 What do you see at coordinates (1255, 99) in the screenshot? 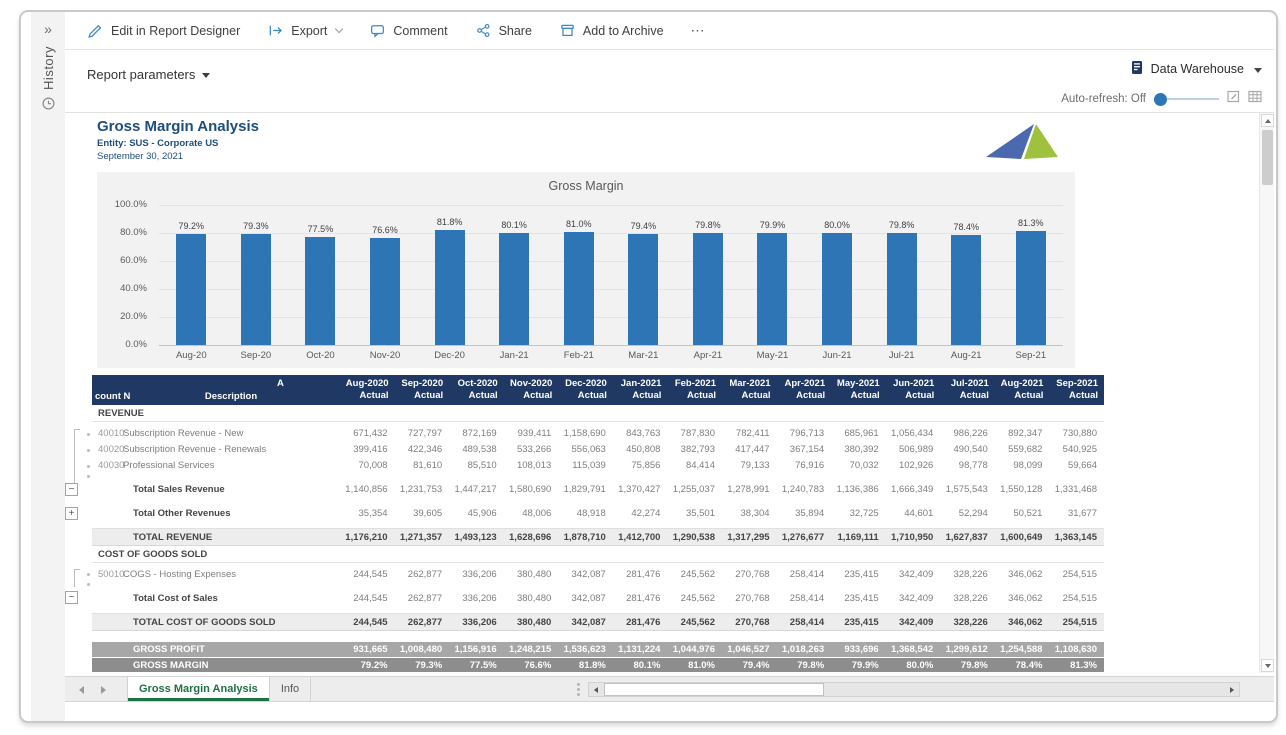
I see `grid-view-icon` at bounding box center [1255, 99].